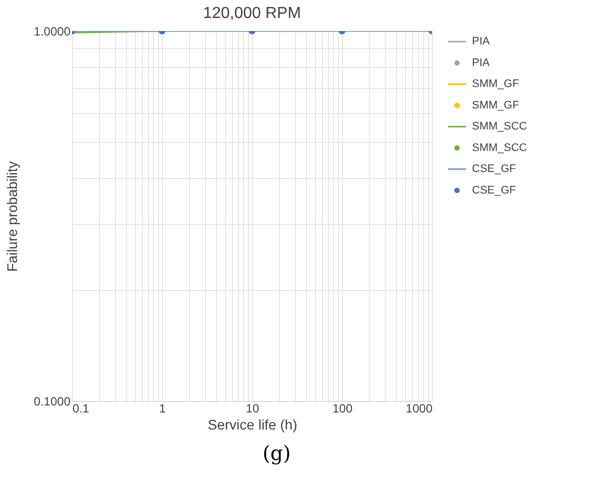  What do you see at coordinates (52, 401) in the screenshot?
I see `y-tick-label: 0.1000` at bounding box center [52, 401].